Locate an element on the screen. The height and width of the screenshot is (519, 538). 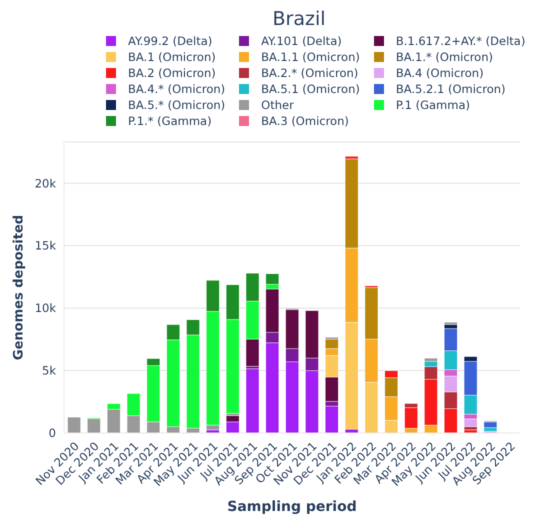
y-tick-label: 20k is located at coordinates (45, 183).